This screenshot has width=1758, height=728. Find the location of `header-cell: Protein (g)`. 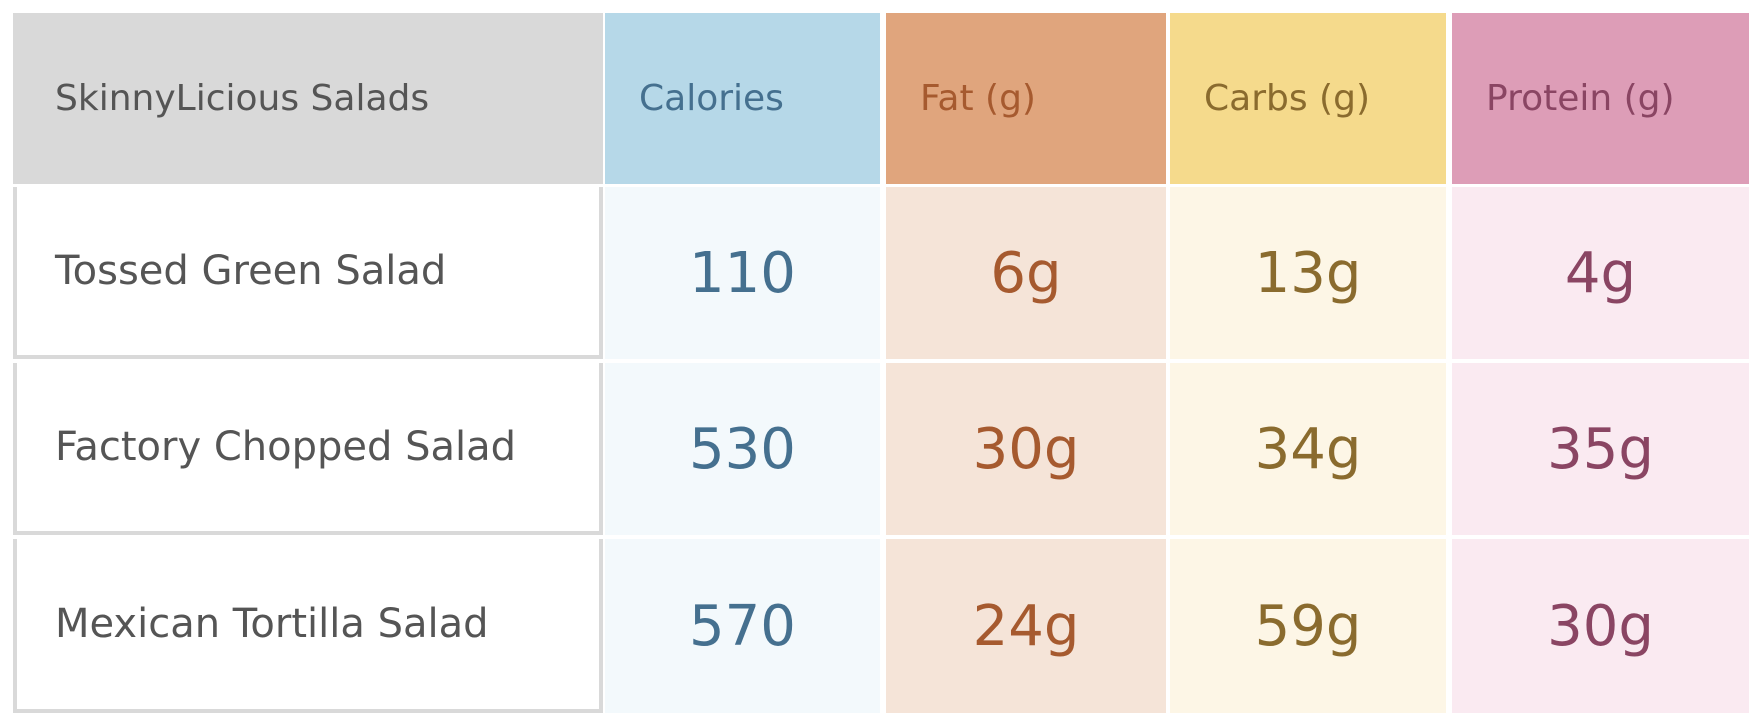

header-cell: Protein (g) is located at coordinates (1600, 98).